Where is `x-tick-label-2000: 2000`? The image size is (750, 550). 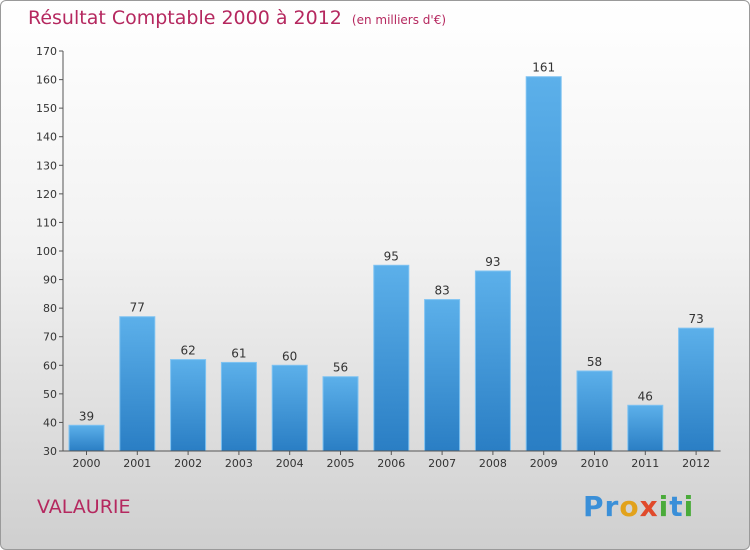 x-tick-label-2000: 2000 is located at coordinates (87, 463).